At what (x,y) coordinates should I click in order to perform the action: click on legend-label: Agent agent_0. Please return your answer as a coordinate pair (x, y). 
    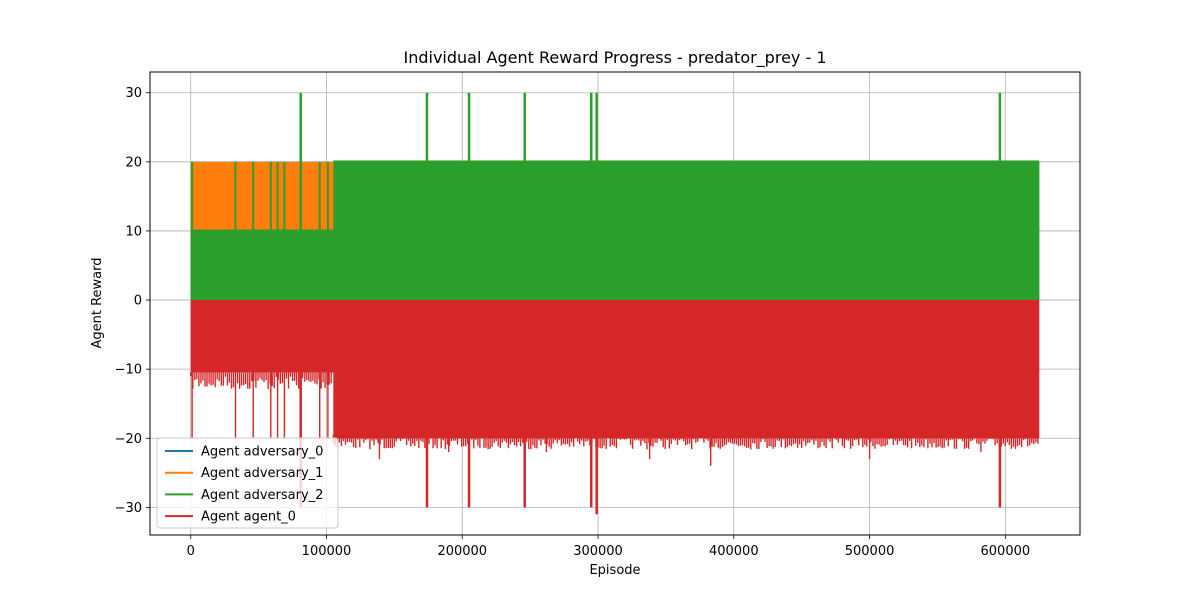
    Looking at the image, I should click on (248, 517).